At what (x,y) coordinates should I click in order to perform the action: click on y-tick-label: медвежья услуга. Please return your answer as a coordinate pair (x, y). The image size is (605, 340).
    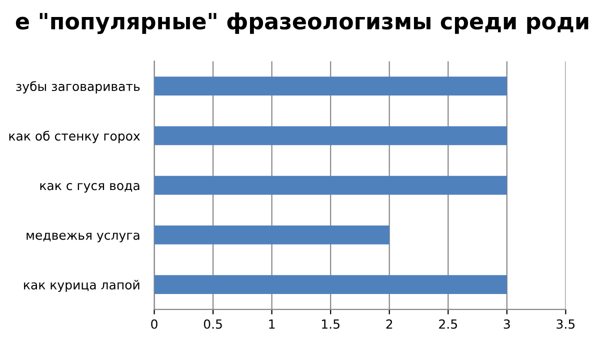
    Looking at the image, I should click on (83, 237).